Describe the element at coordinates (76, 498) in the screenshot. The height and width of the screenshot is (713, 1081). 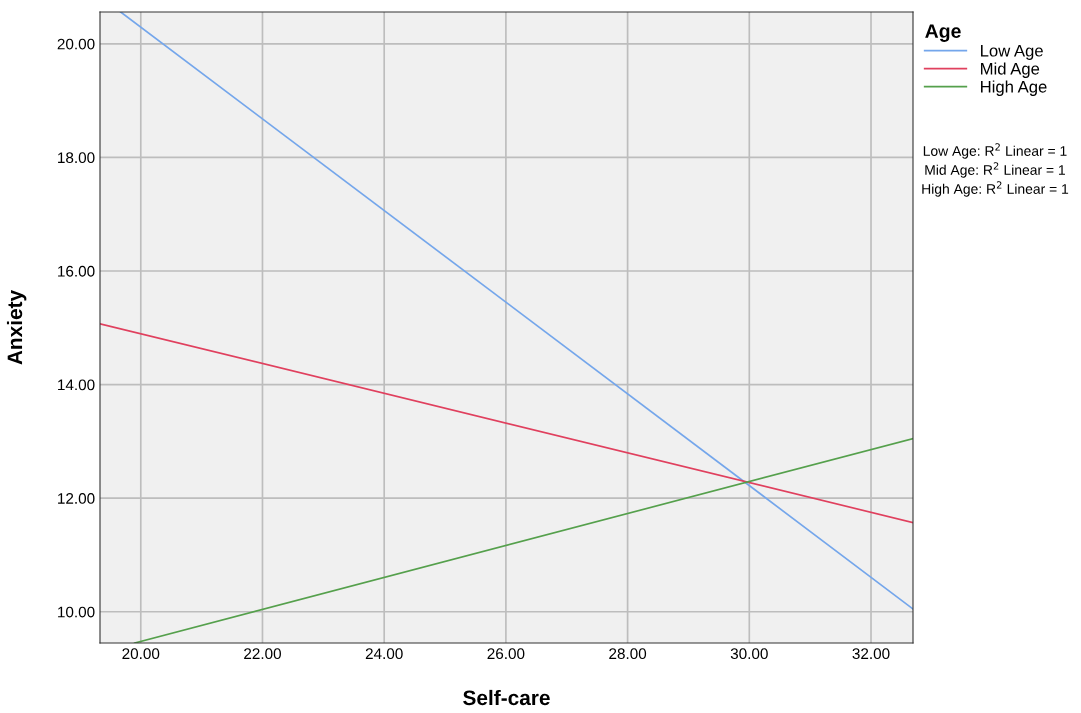
I see `y-tick-label: 12.00` at that location.